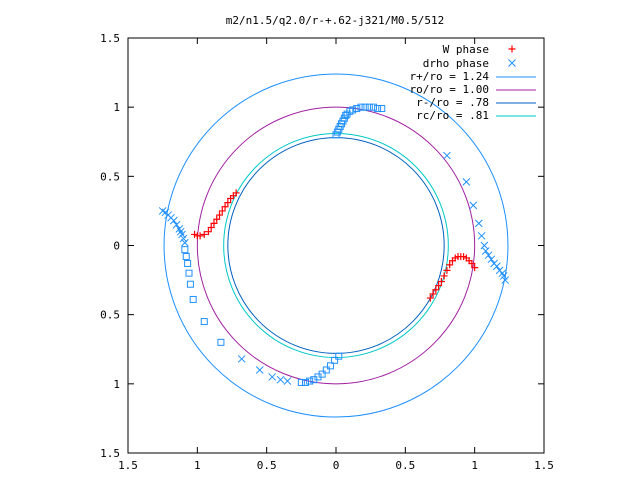 This screenshot has width=640, height=480. What do you see at coordinates (456, 63) in the screenshot?
I see `legend-label-drho-phase: drho phase` at bounding box center [456, 63].